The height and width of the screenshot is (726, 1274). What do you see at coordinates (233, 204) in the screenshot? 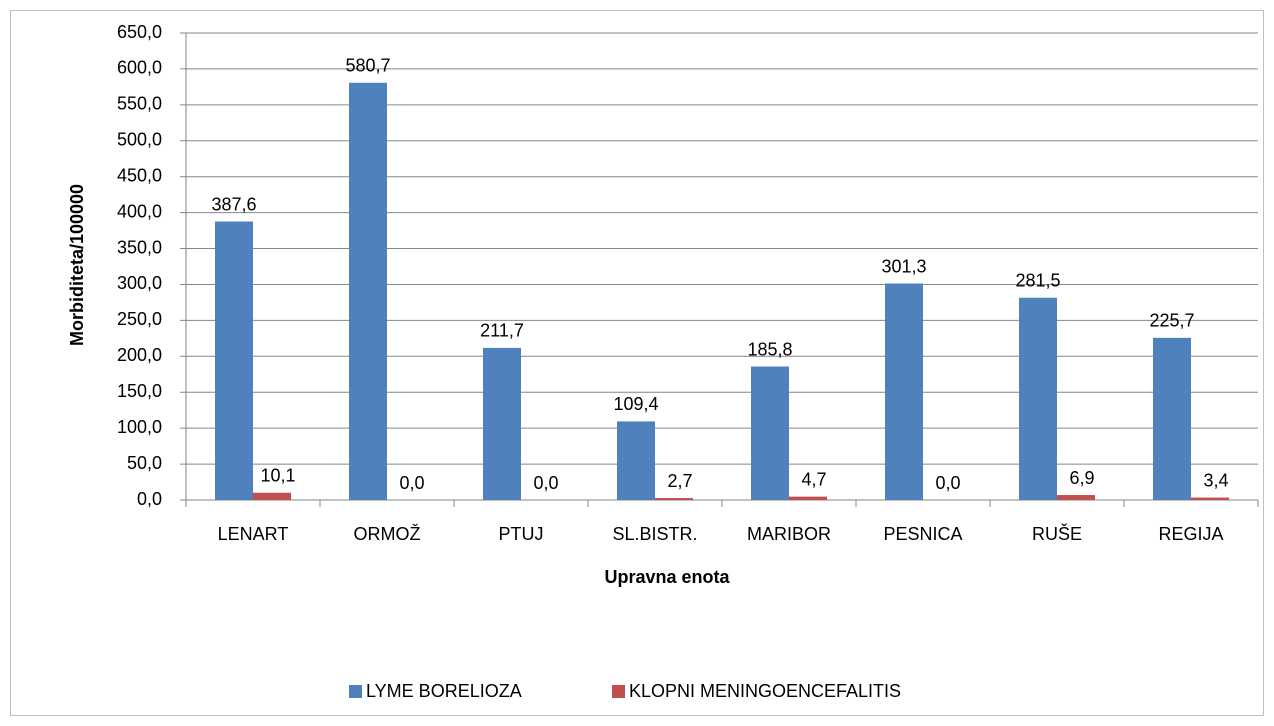
I see `data-label: 387,6` at bounding box center [233, 204].